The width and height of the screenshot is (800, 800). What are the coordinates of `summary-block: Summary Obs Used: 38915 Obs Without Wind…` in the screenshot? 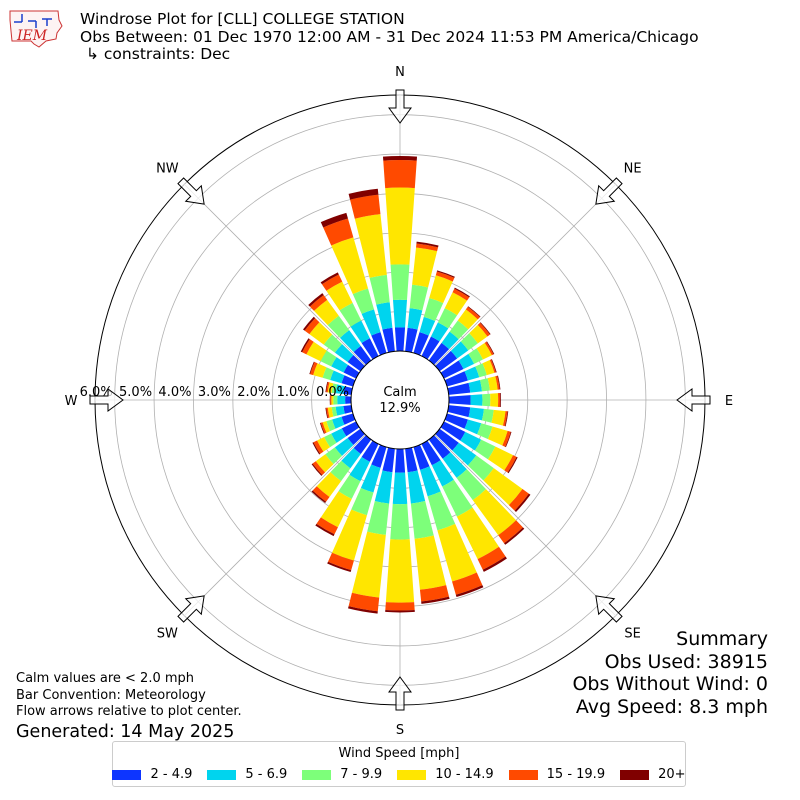 It's located at (670, 673).